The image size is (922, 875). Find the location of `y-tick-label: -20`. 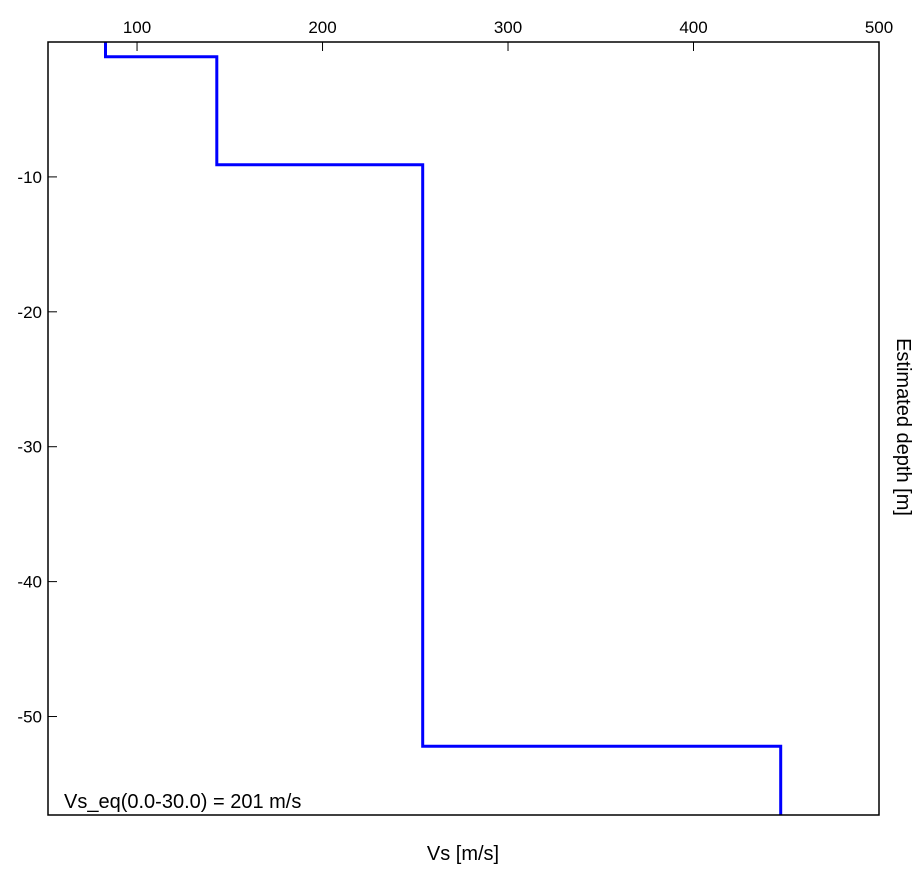

y-tick-label: -20 is located at coordinates (29, 312).